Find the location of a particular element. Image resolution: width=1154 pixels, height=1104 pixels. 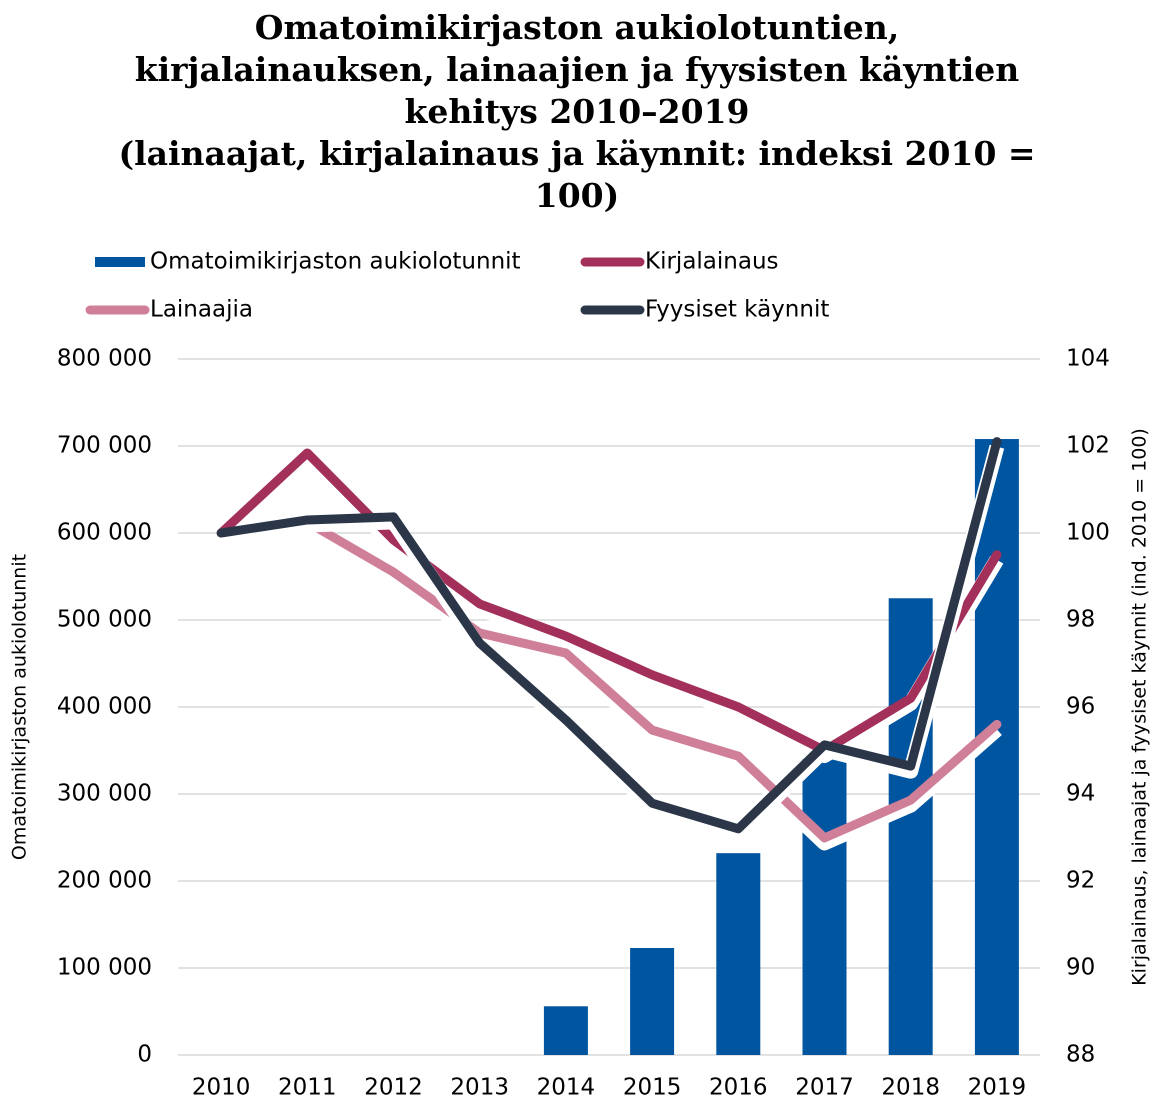

y-tick-label: 100 000 is located at coordinates (104, 968).